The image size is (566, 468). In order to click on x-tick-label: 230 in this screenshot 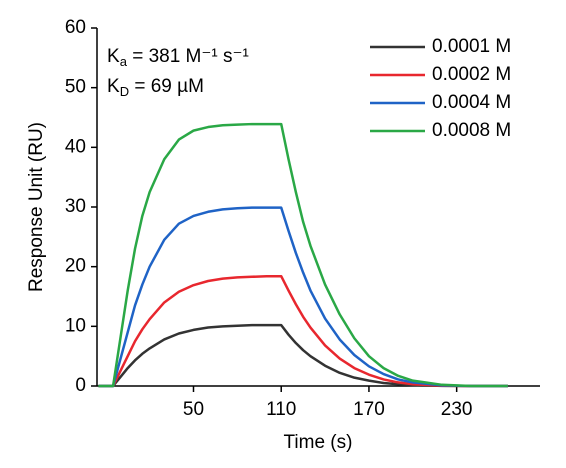, I will do `click(457, 409)`.